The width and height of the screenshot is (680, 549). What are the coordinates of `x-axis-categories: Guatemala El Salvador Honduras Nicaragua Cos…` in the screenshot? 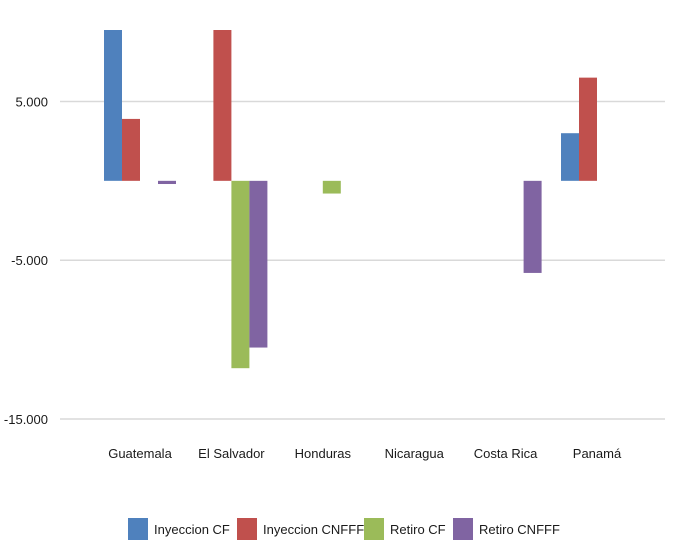 It's located at (365, 453).